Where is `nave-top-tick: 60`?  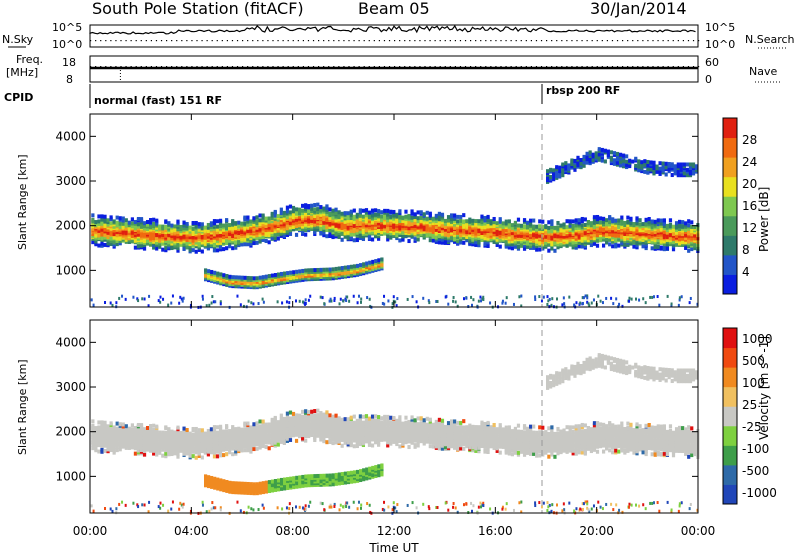
nave-top-tick: 60 is located at coordinates (712, 62).